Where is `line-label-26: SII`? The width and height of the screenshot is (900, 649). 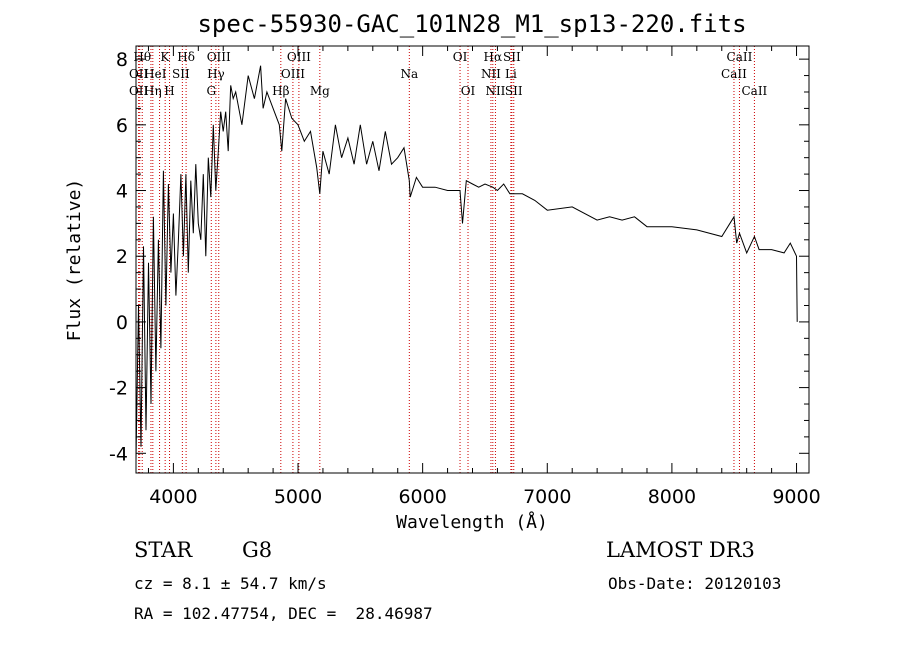 line-label-26: SII is located at coordinates (514, 91).